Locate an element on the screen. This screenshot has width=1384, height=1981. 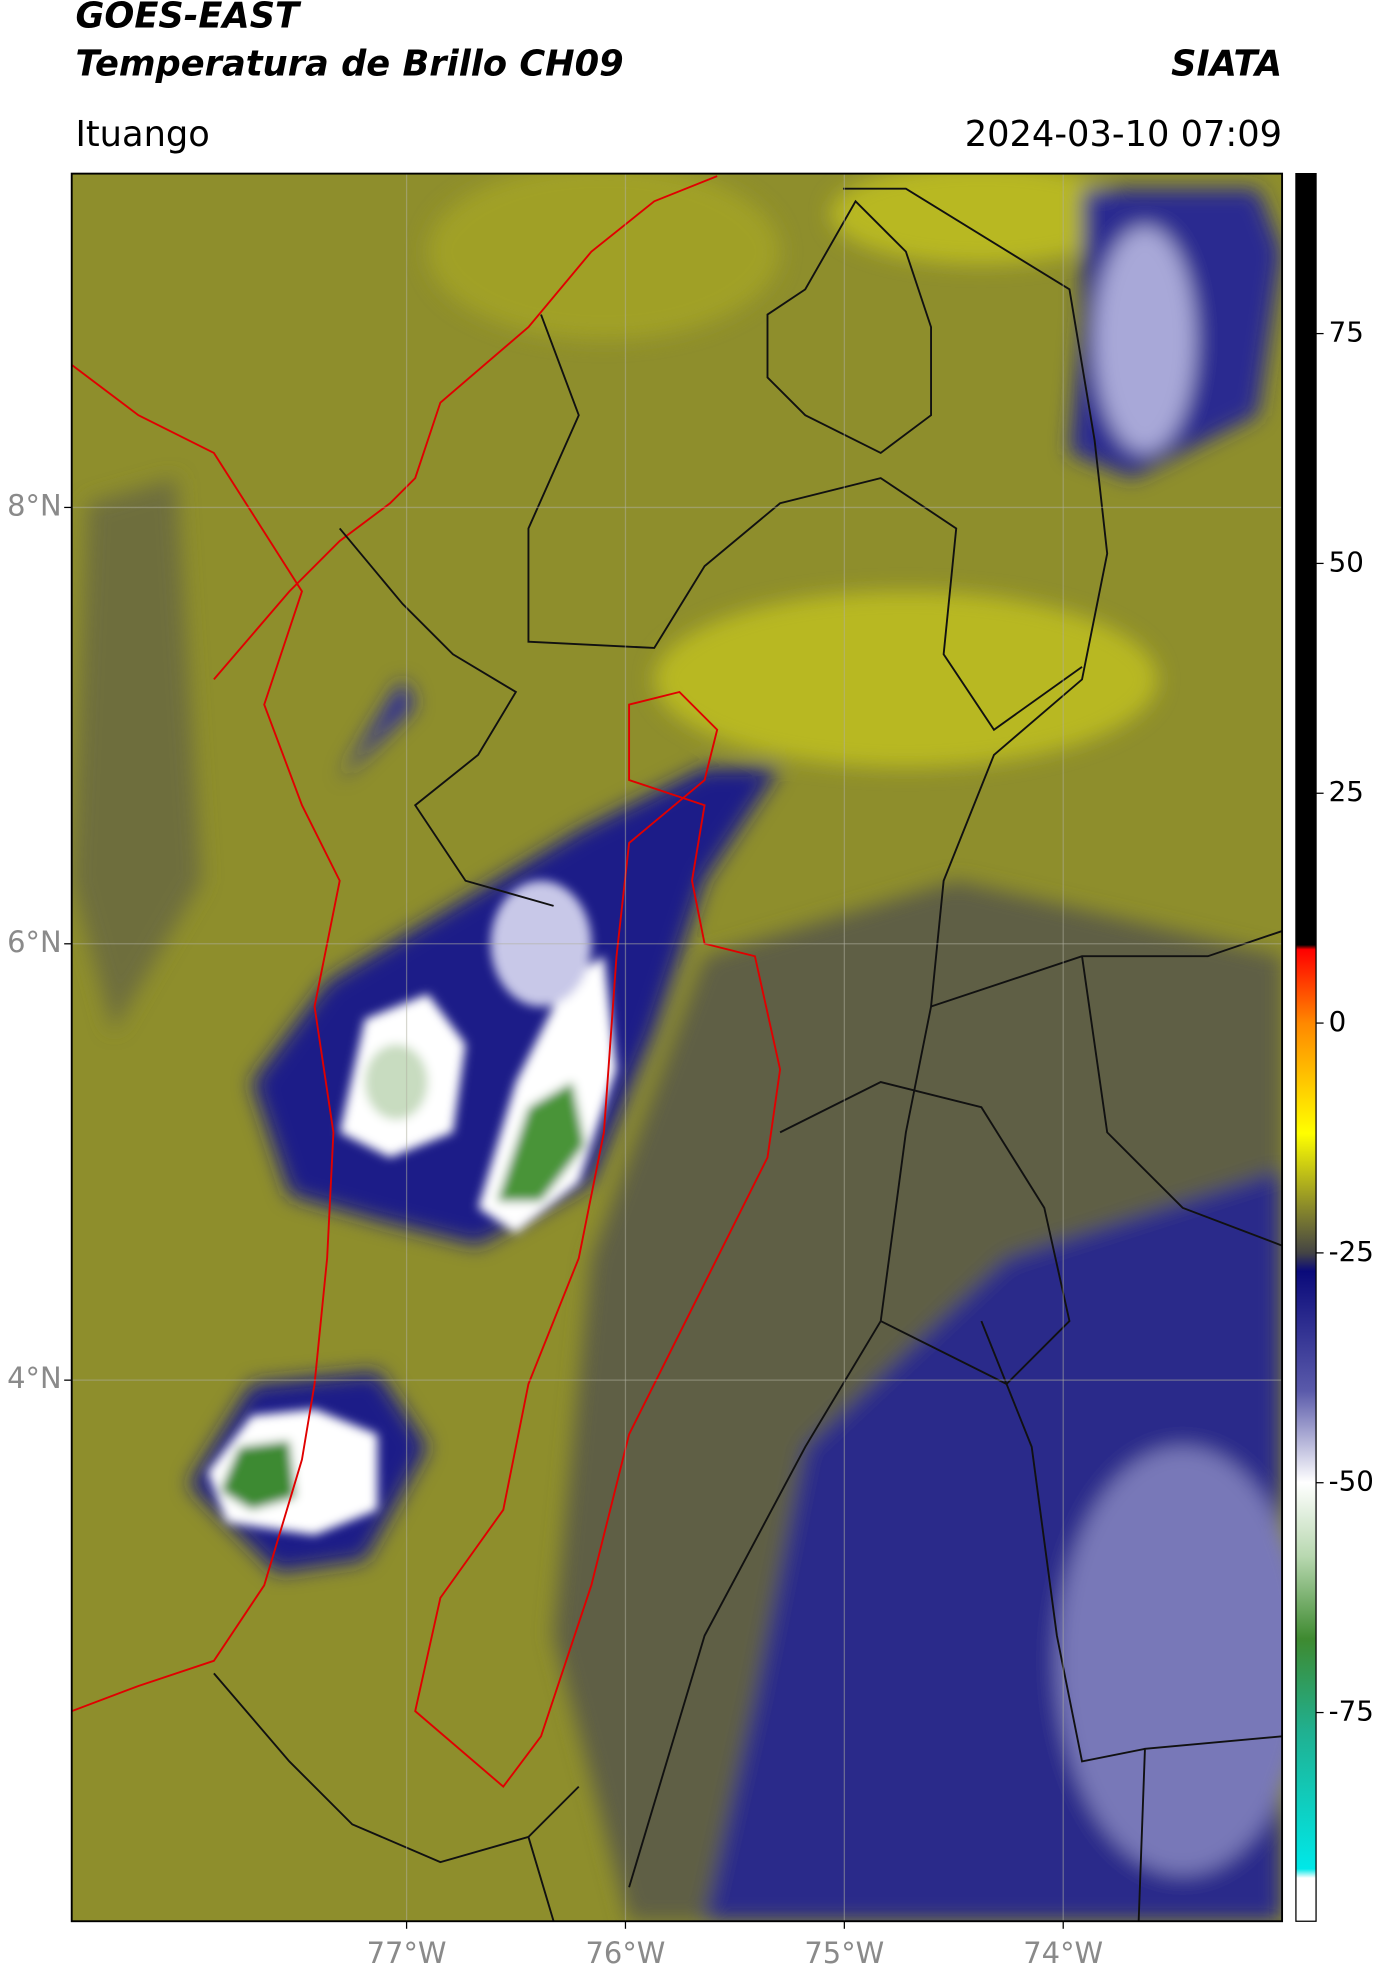
colorbar-tick-label: -50 is located at coordinates (1351, 1481).